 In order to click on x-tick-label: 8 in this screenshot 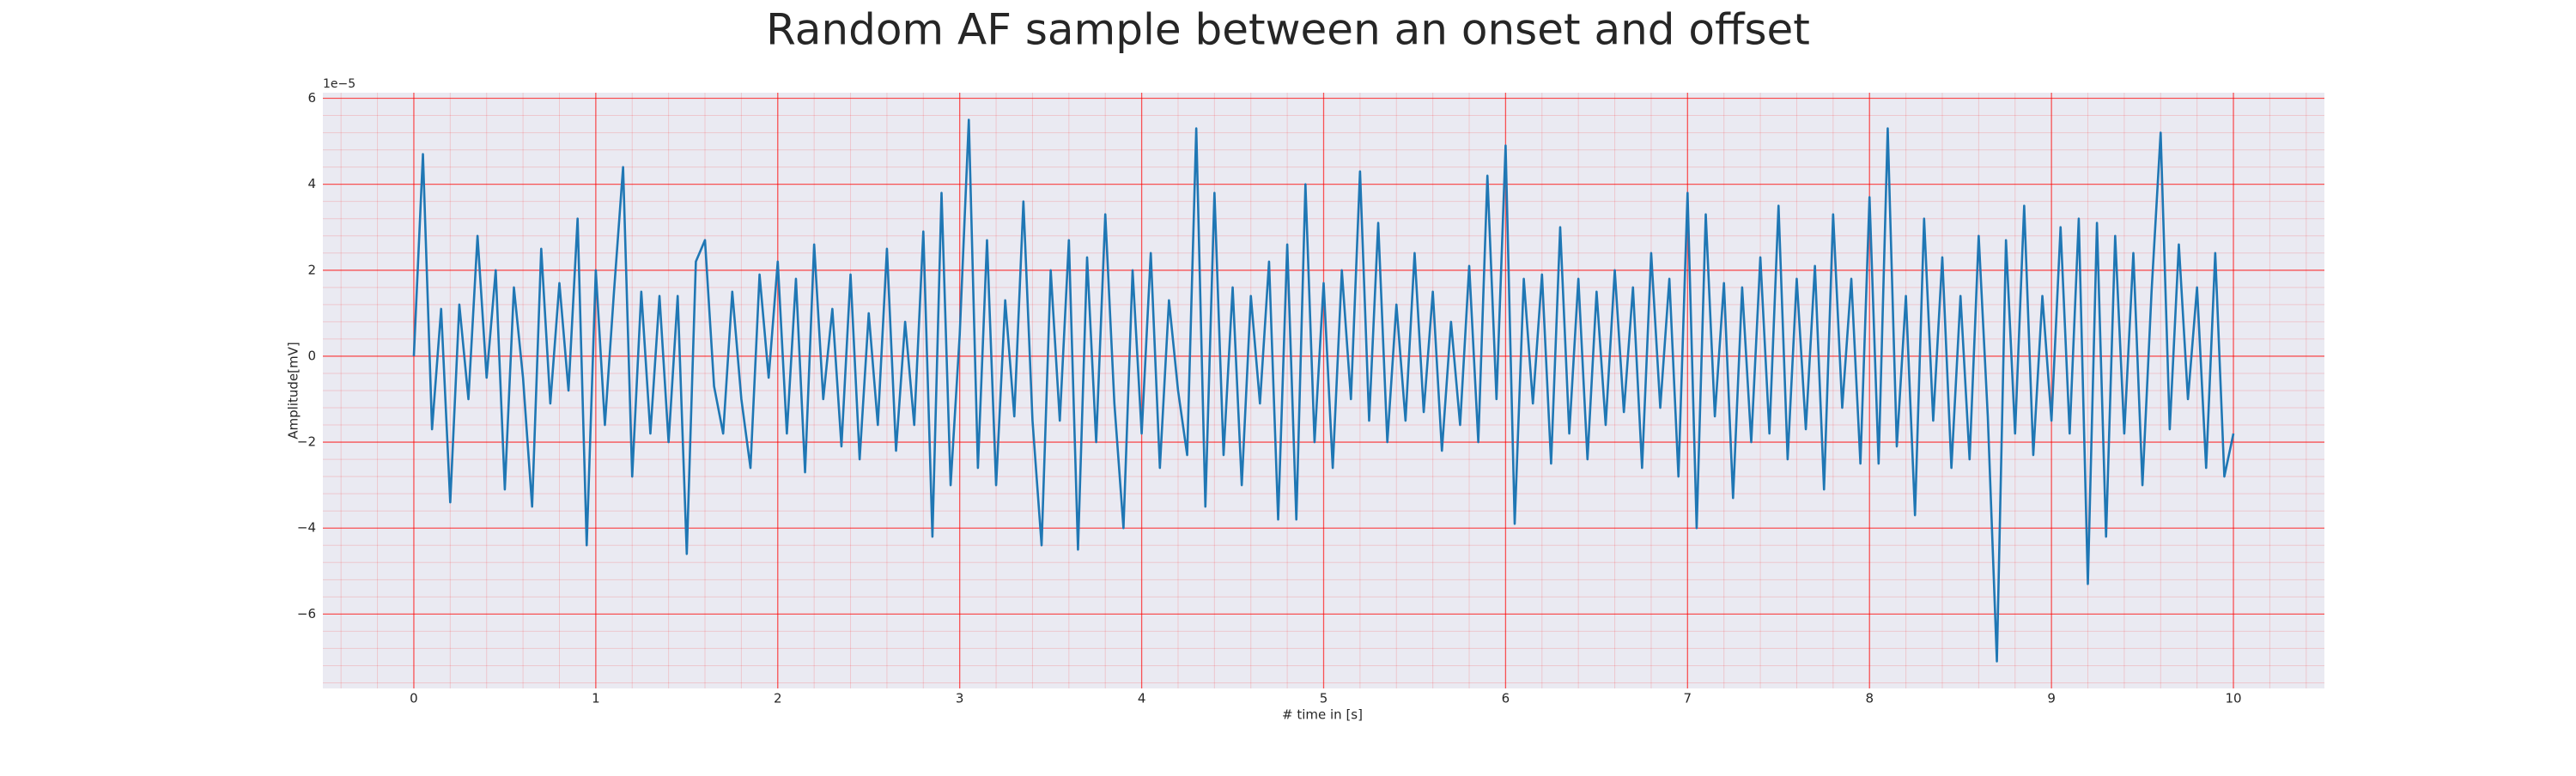, I will do `click(1870, 699)`.